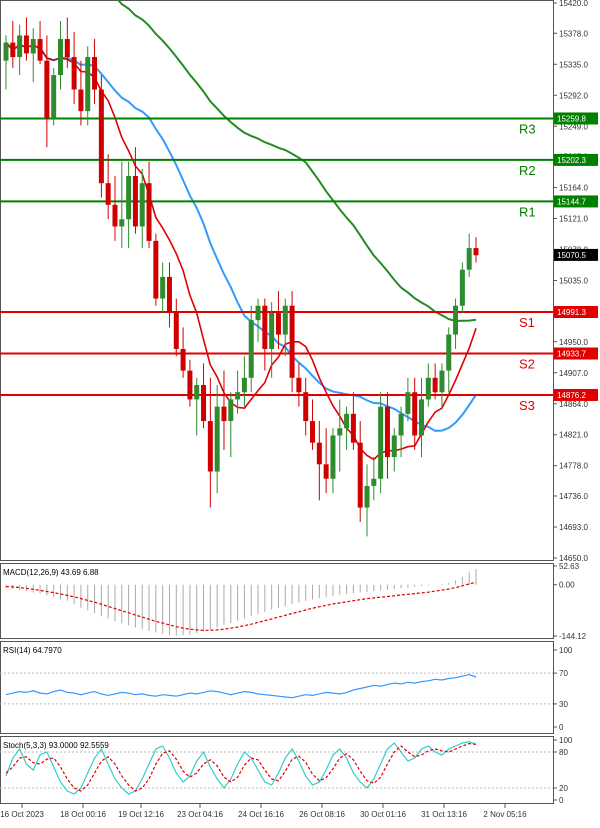  I want to click on time-tick-label: 31 Oct 13:16, so click(444, 814).